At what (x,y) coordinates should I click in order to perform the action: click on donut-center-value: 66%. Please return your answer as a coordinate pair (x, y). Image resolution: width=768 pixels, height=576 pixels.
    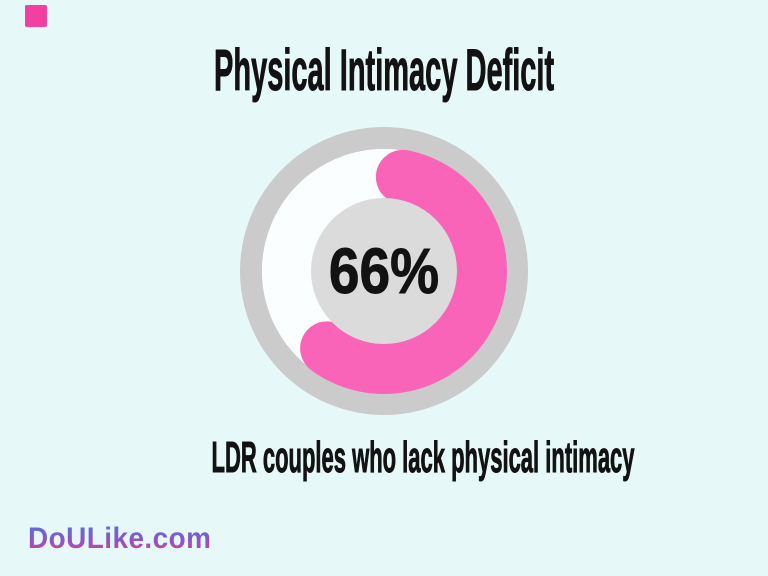
    Looking at the image, I should click on (384, 271).